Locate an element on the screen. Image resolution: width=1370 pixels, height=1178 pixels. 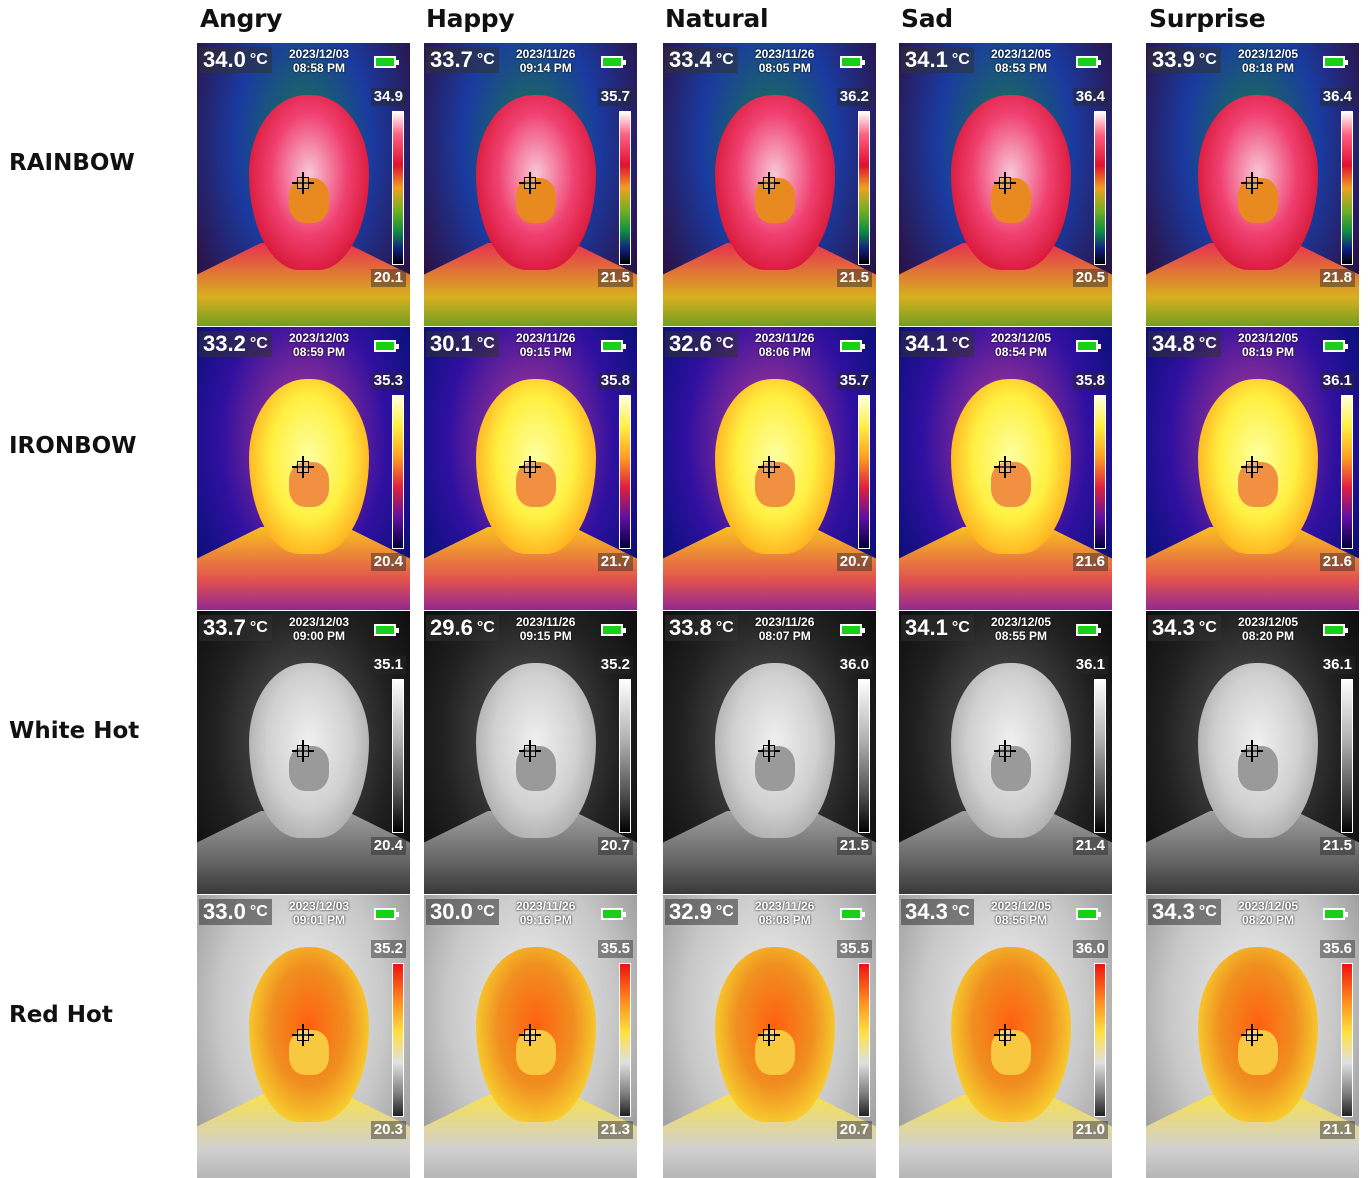
column-header: Happy is located at coordinates (470, 18).